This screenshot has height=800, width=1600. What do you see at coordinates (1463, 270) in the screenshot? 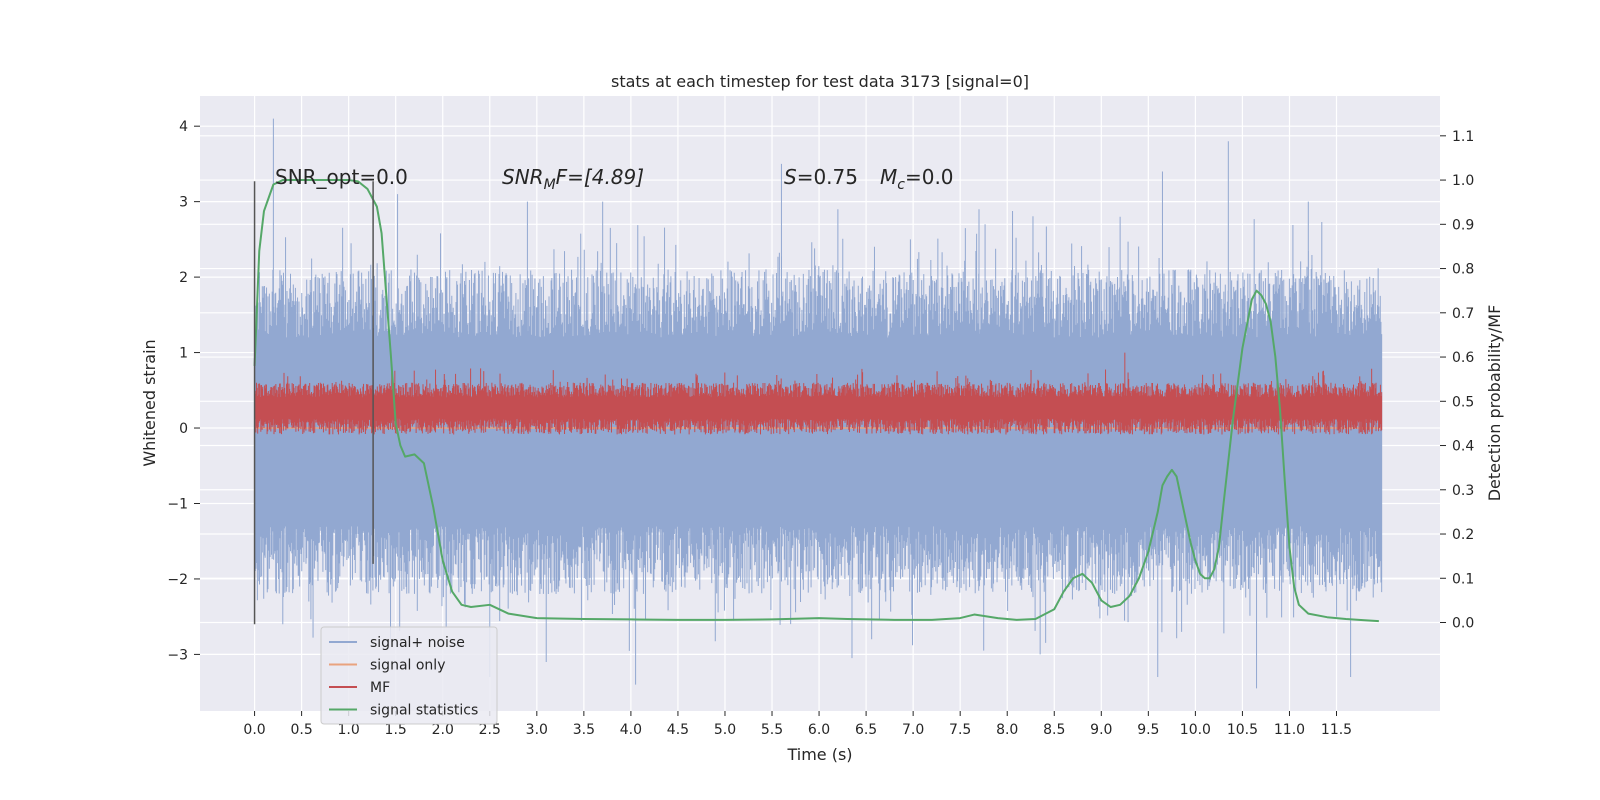
I see `y2-tick-label: 0.8` at bounding box center [1463, 270].